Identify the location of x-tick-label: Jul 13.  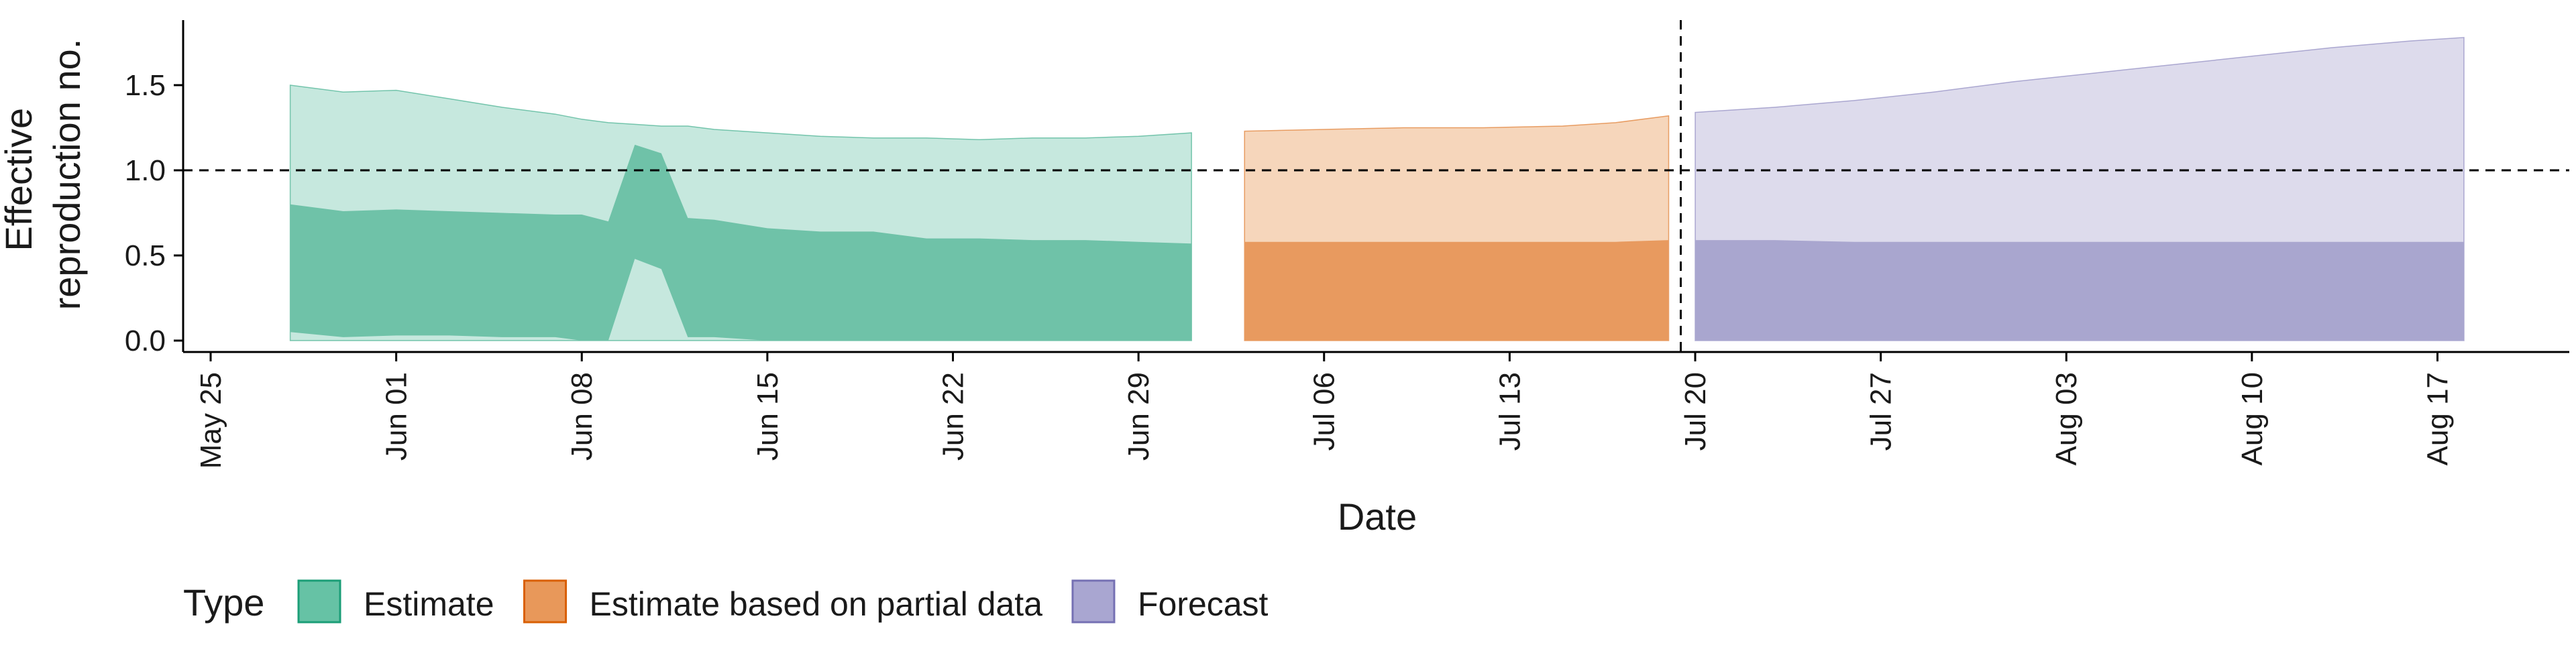
(1509, 411).